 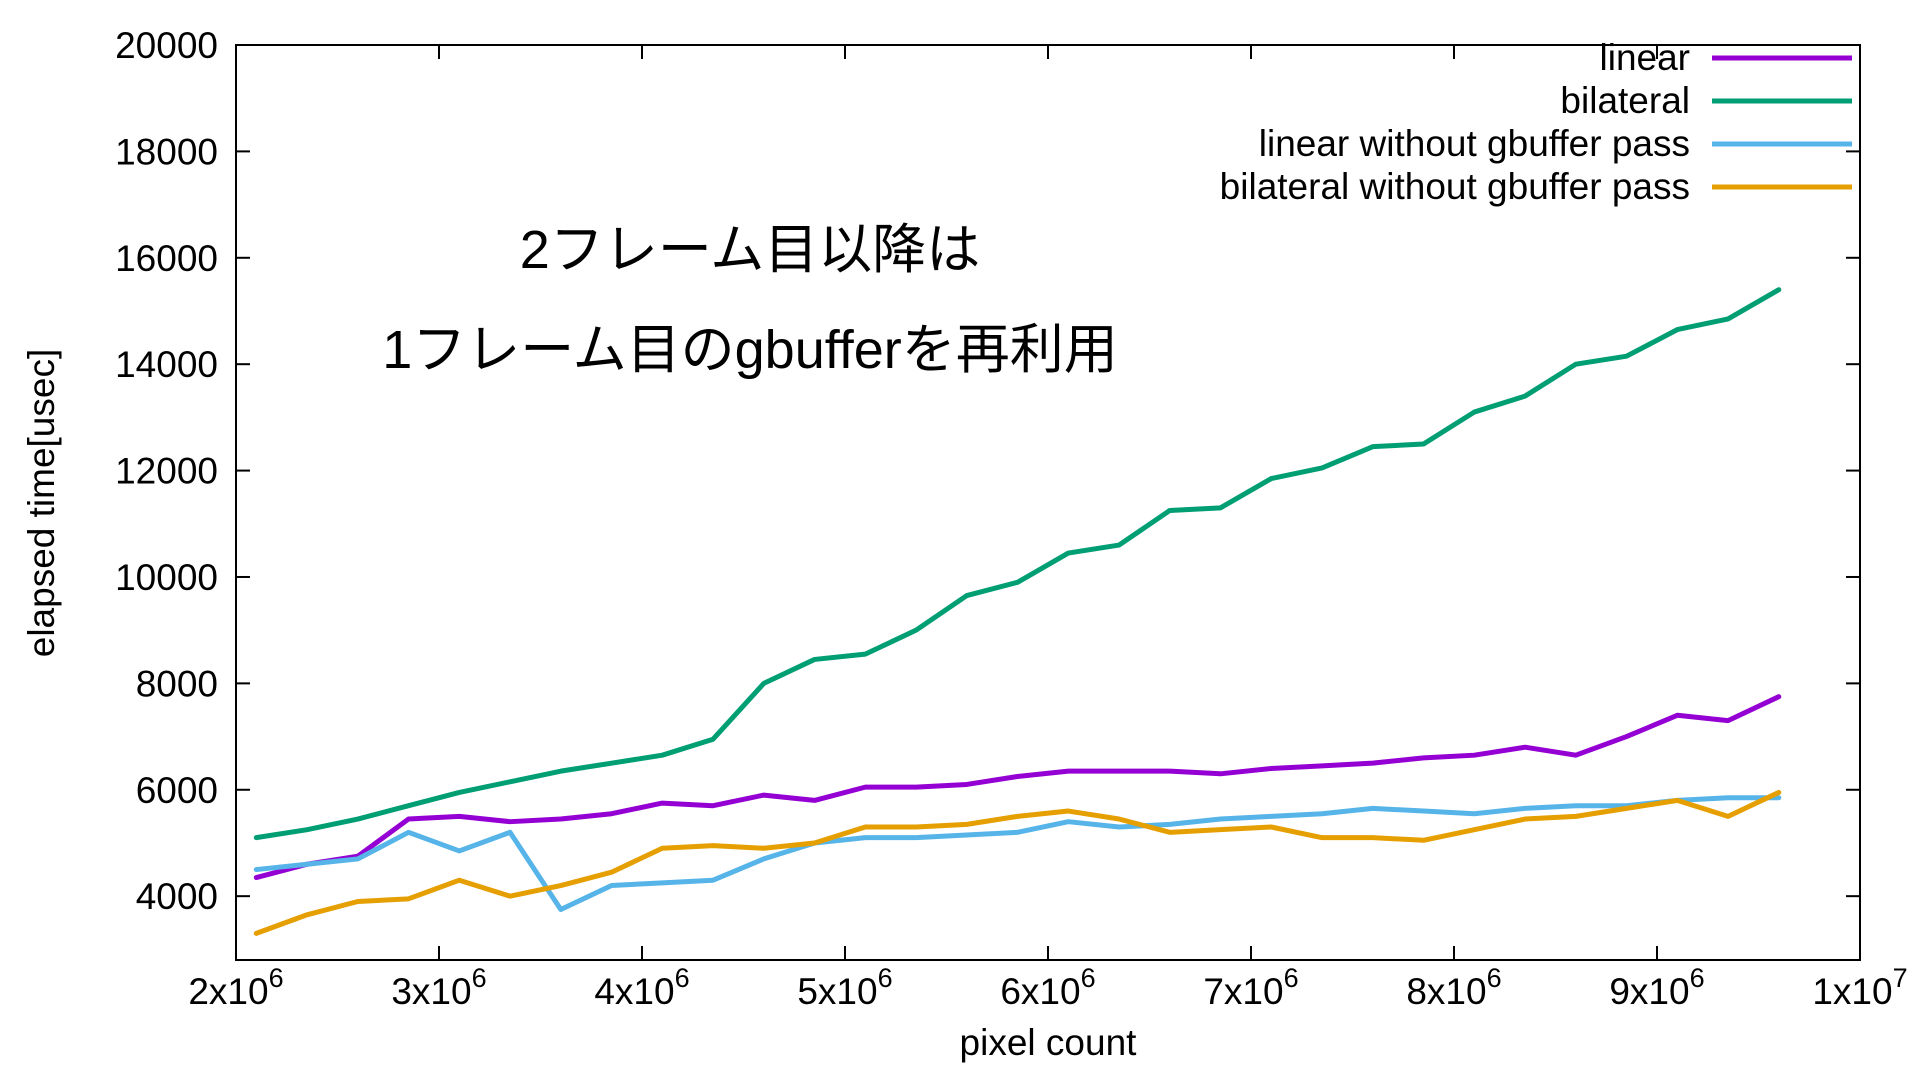 What do you see at coordinates (177, 683) in the screenshot?
I see `y-tick-label: 8000` at bounding box center [177, 683].